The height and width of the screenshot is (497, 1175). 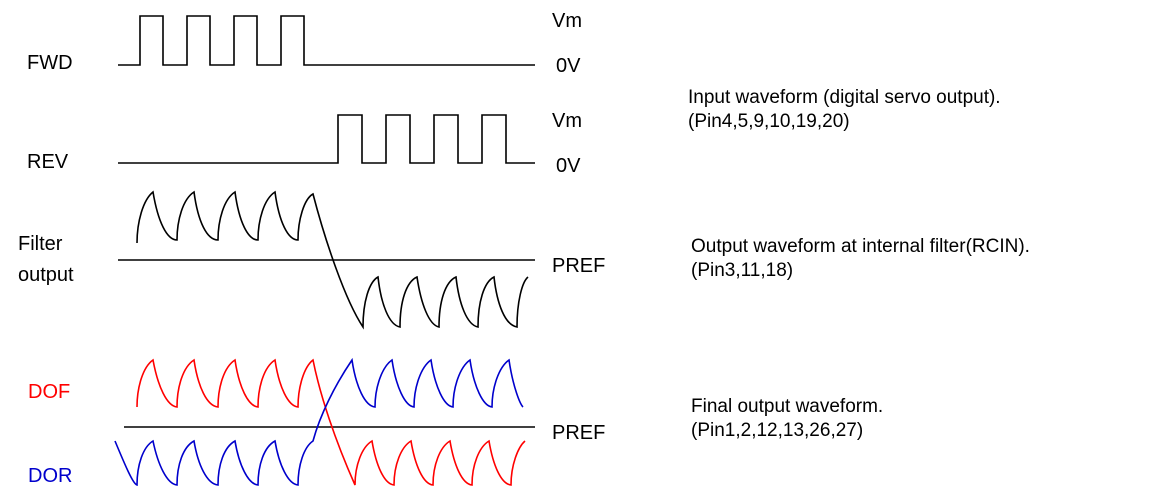 What do you see at coordinates (769, 121) in the screenshot?
I see `input-note-line2: (Pin4,5,9,10,19,20)` at bounding box center [769, 121].